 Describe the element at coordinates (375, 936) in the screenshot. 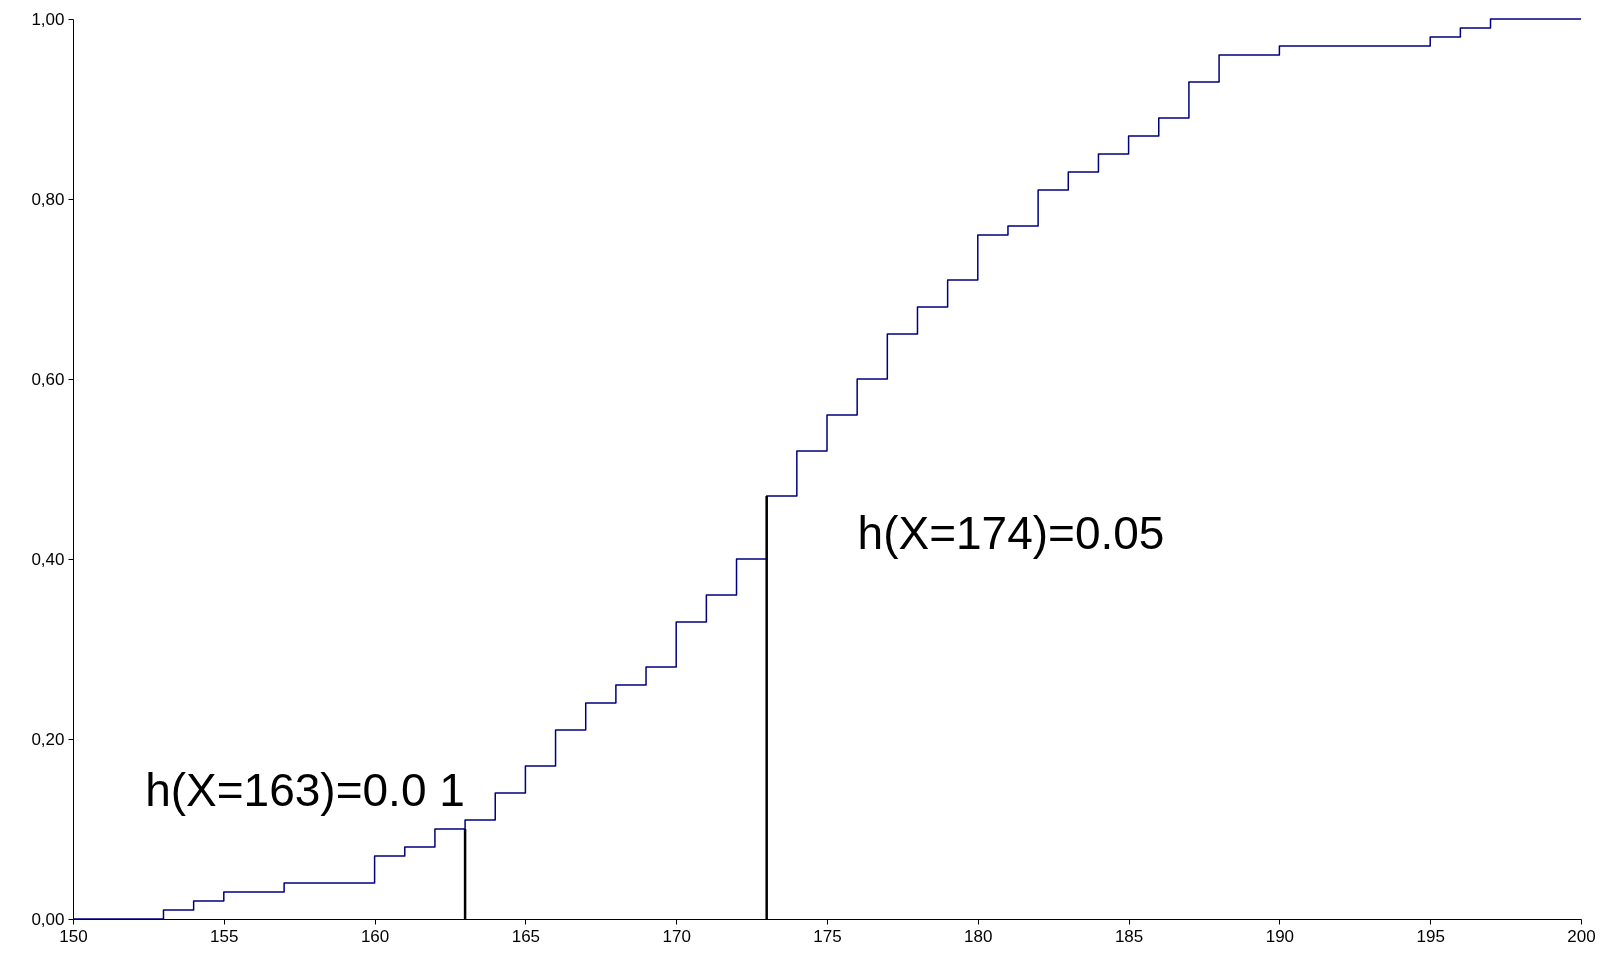

I see `x-tick-label: 160` at that location.